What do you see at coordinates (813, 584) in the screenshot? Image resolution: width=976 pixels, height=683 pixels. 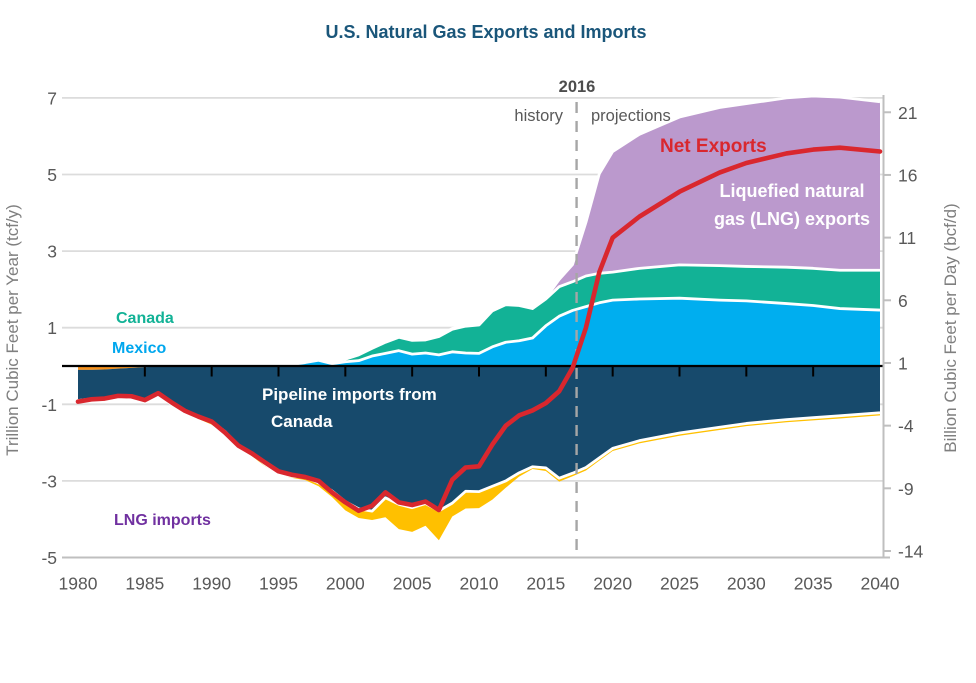 I see `x-axis-tick-label: 2035` at bounding box center [813, 584].